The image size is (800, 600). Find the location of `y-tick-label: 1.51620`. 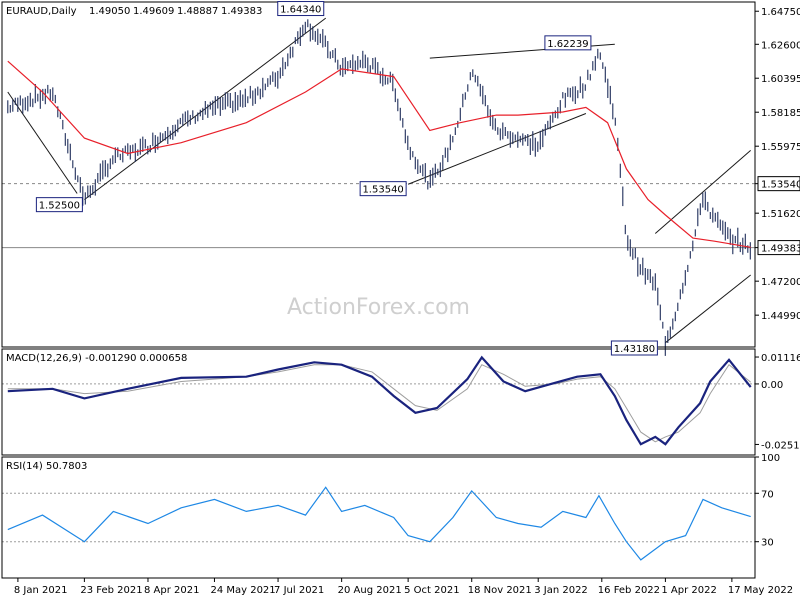

y-tick-label: 1.51620 is located at coordinates (780, 214).